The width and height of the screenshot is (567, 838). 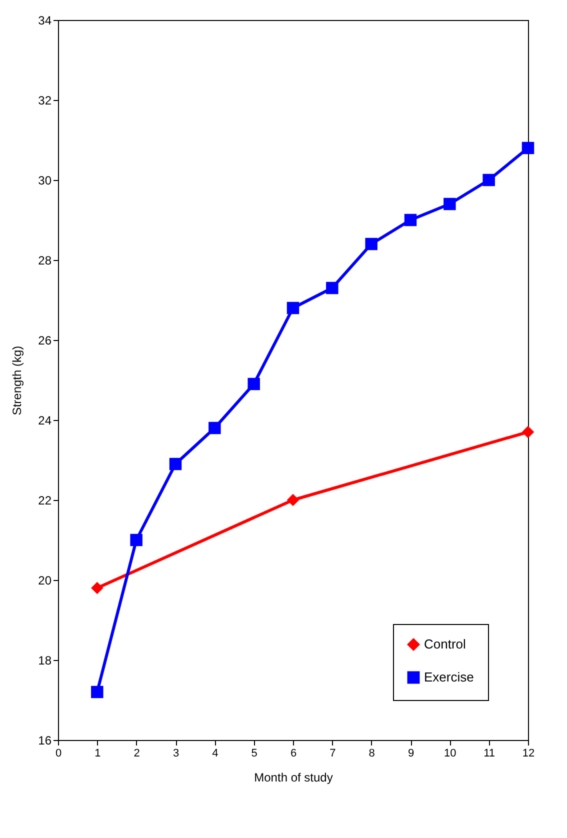 What do you see at coordinates (528, 754) in the screenshot?
I see `x-tick-label: 12` at bounding box center [528, 754].